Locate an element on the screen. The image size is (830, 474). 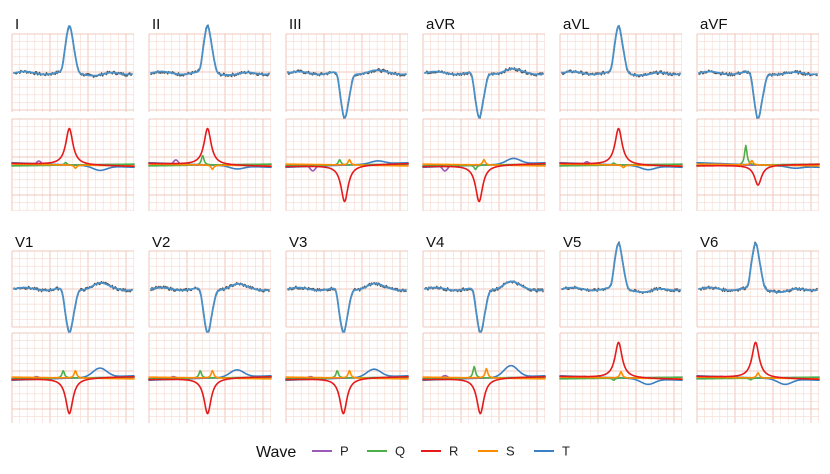
lead-panel-V3: V3 is located at coordinates (347, 328).